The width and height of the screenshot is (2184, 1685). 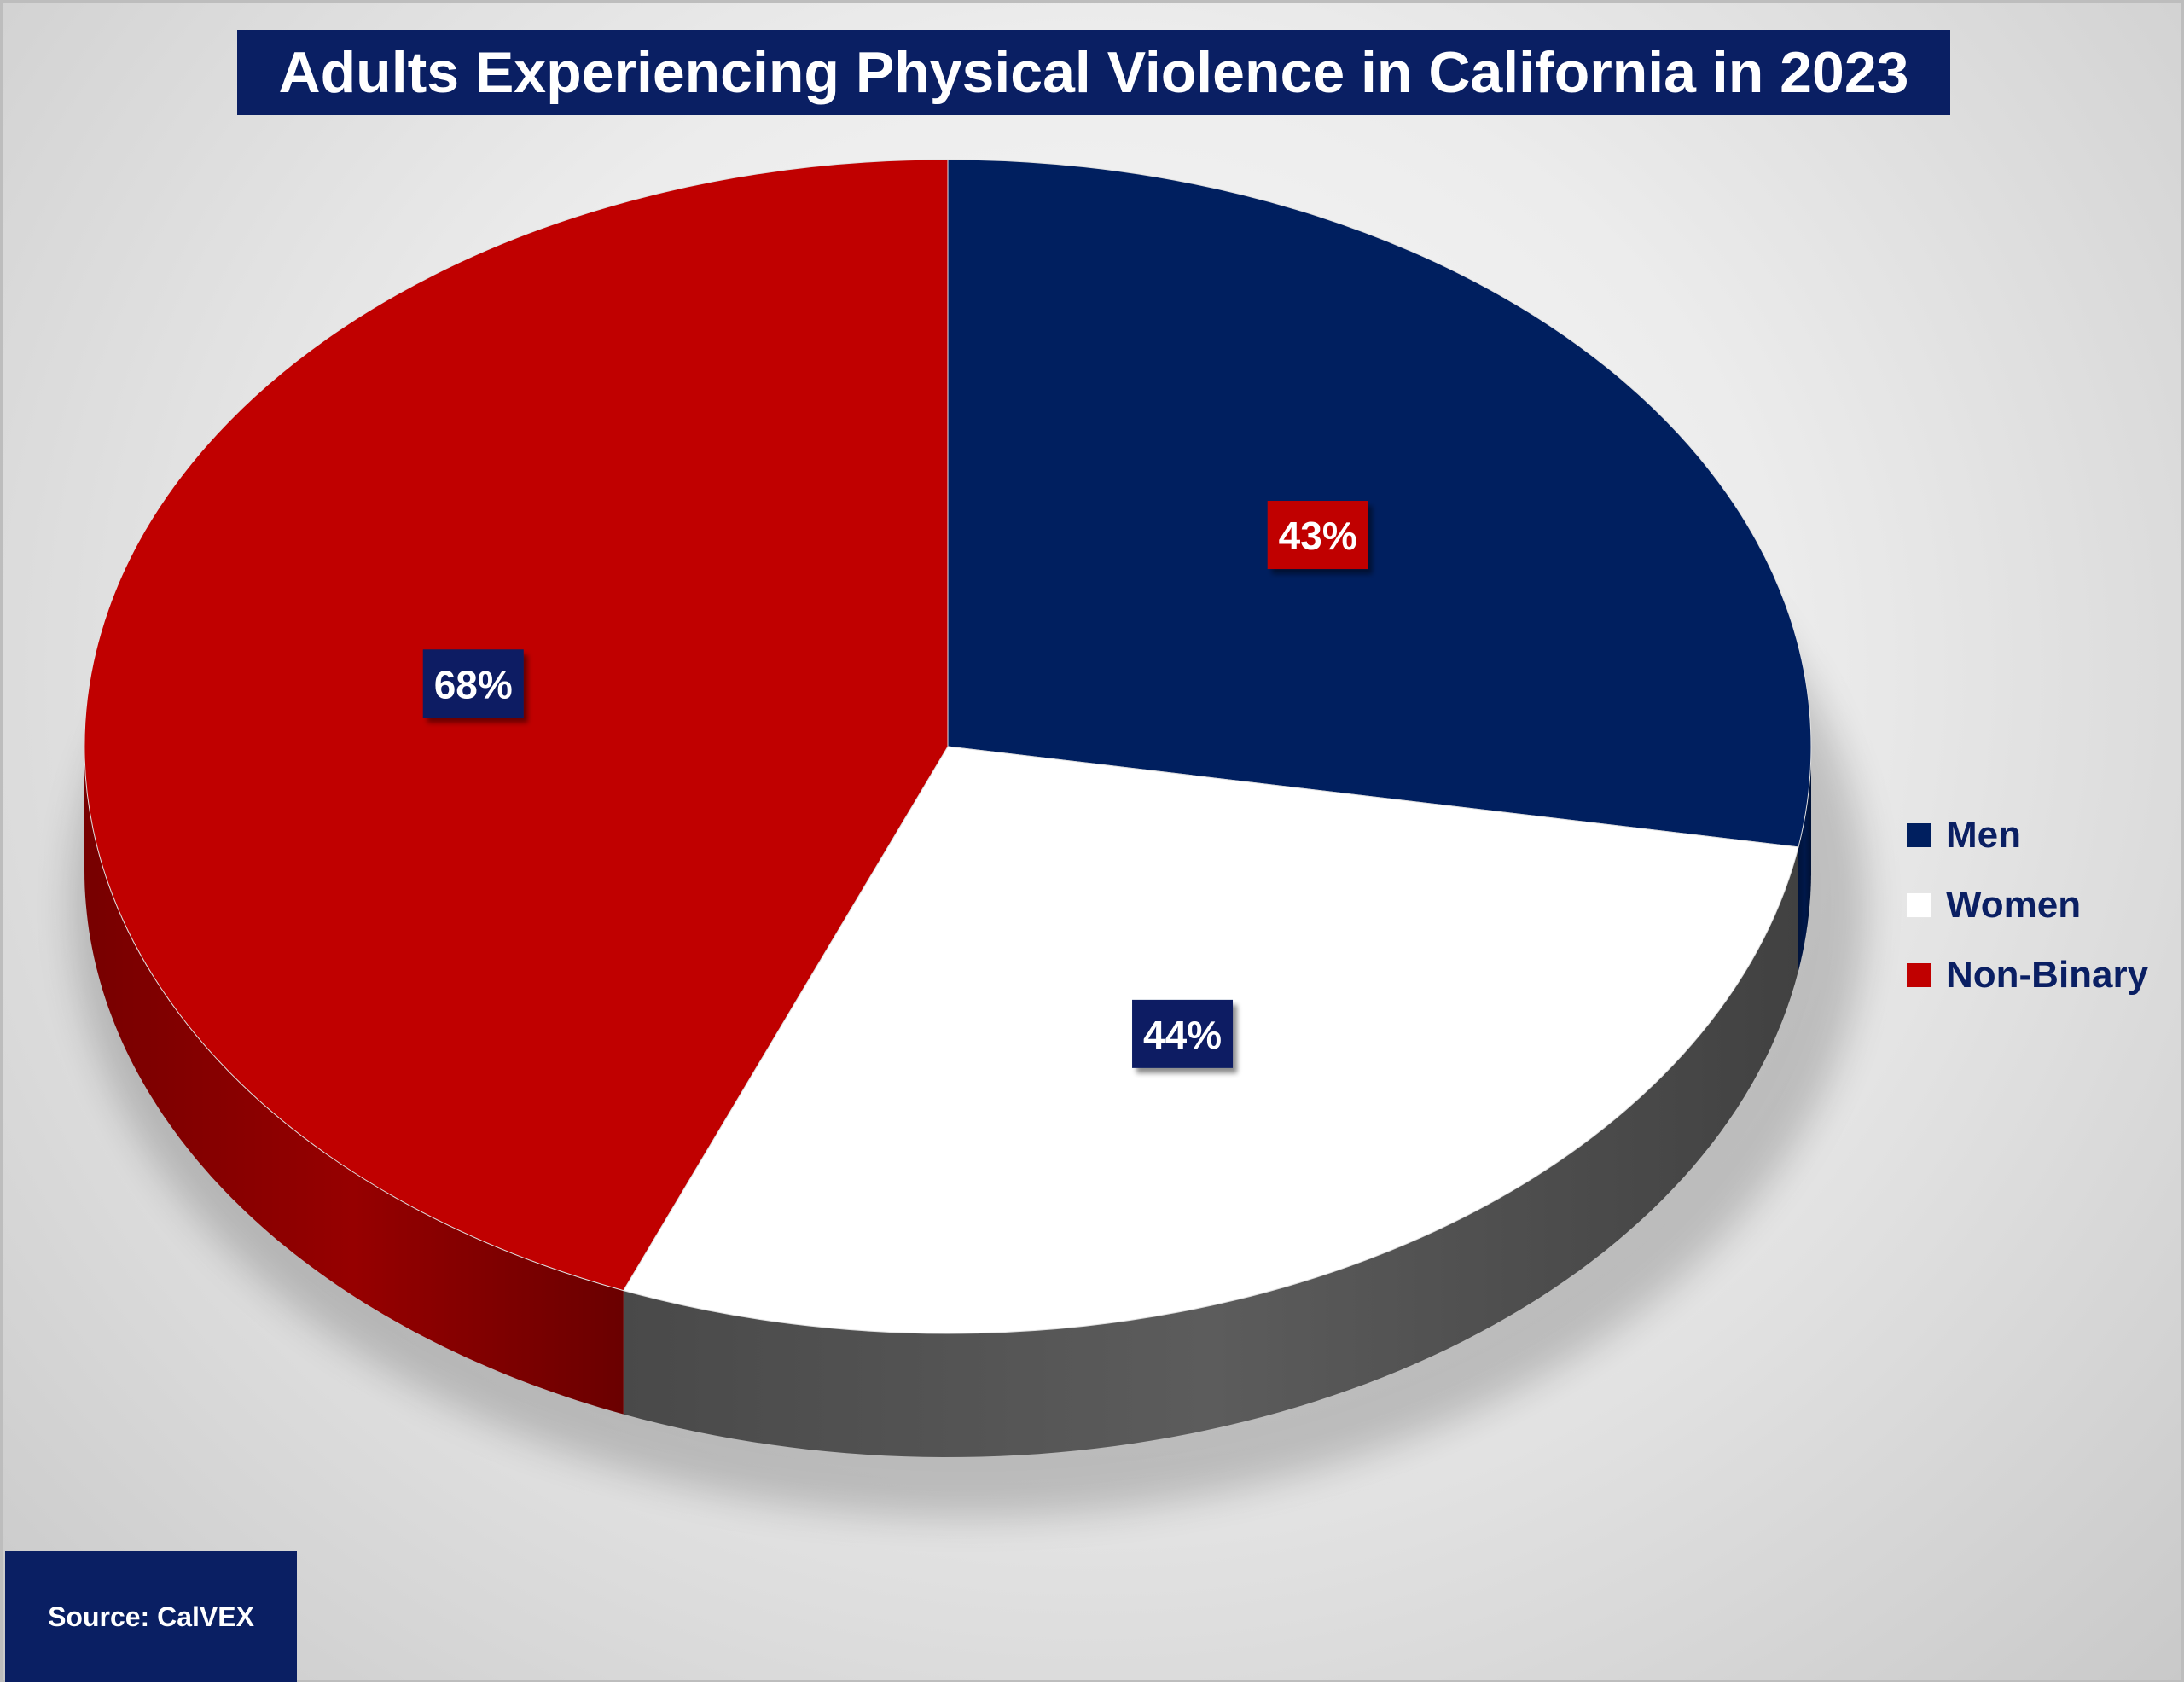 I want to click on data-label-box-women, so click(x=1183, y=1033).